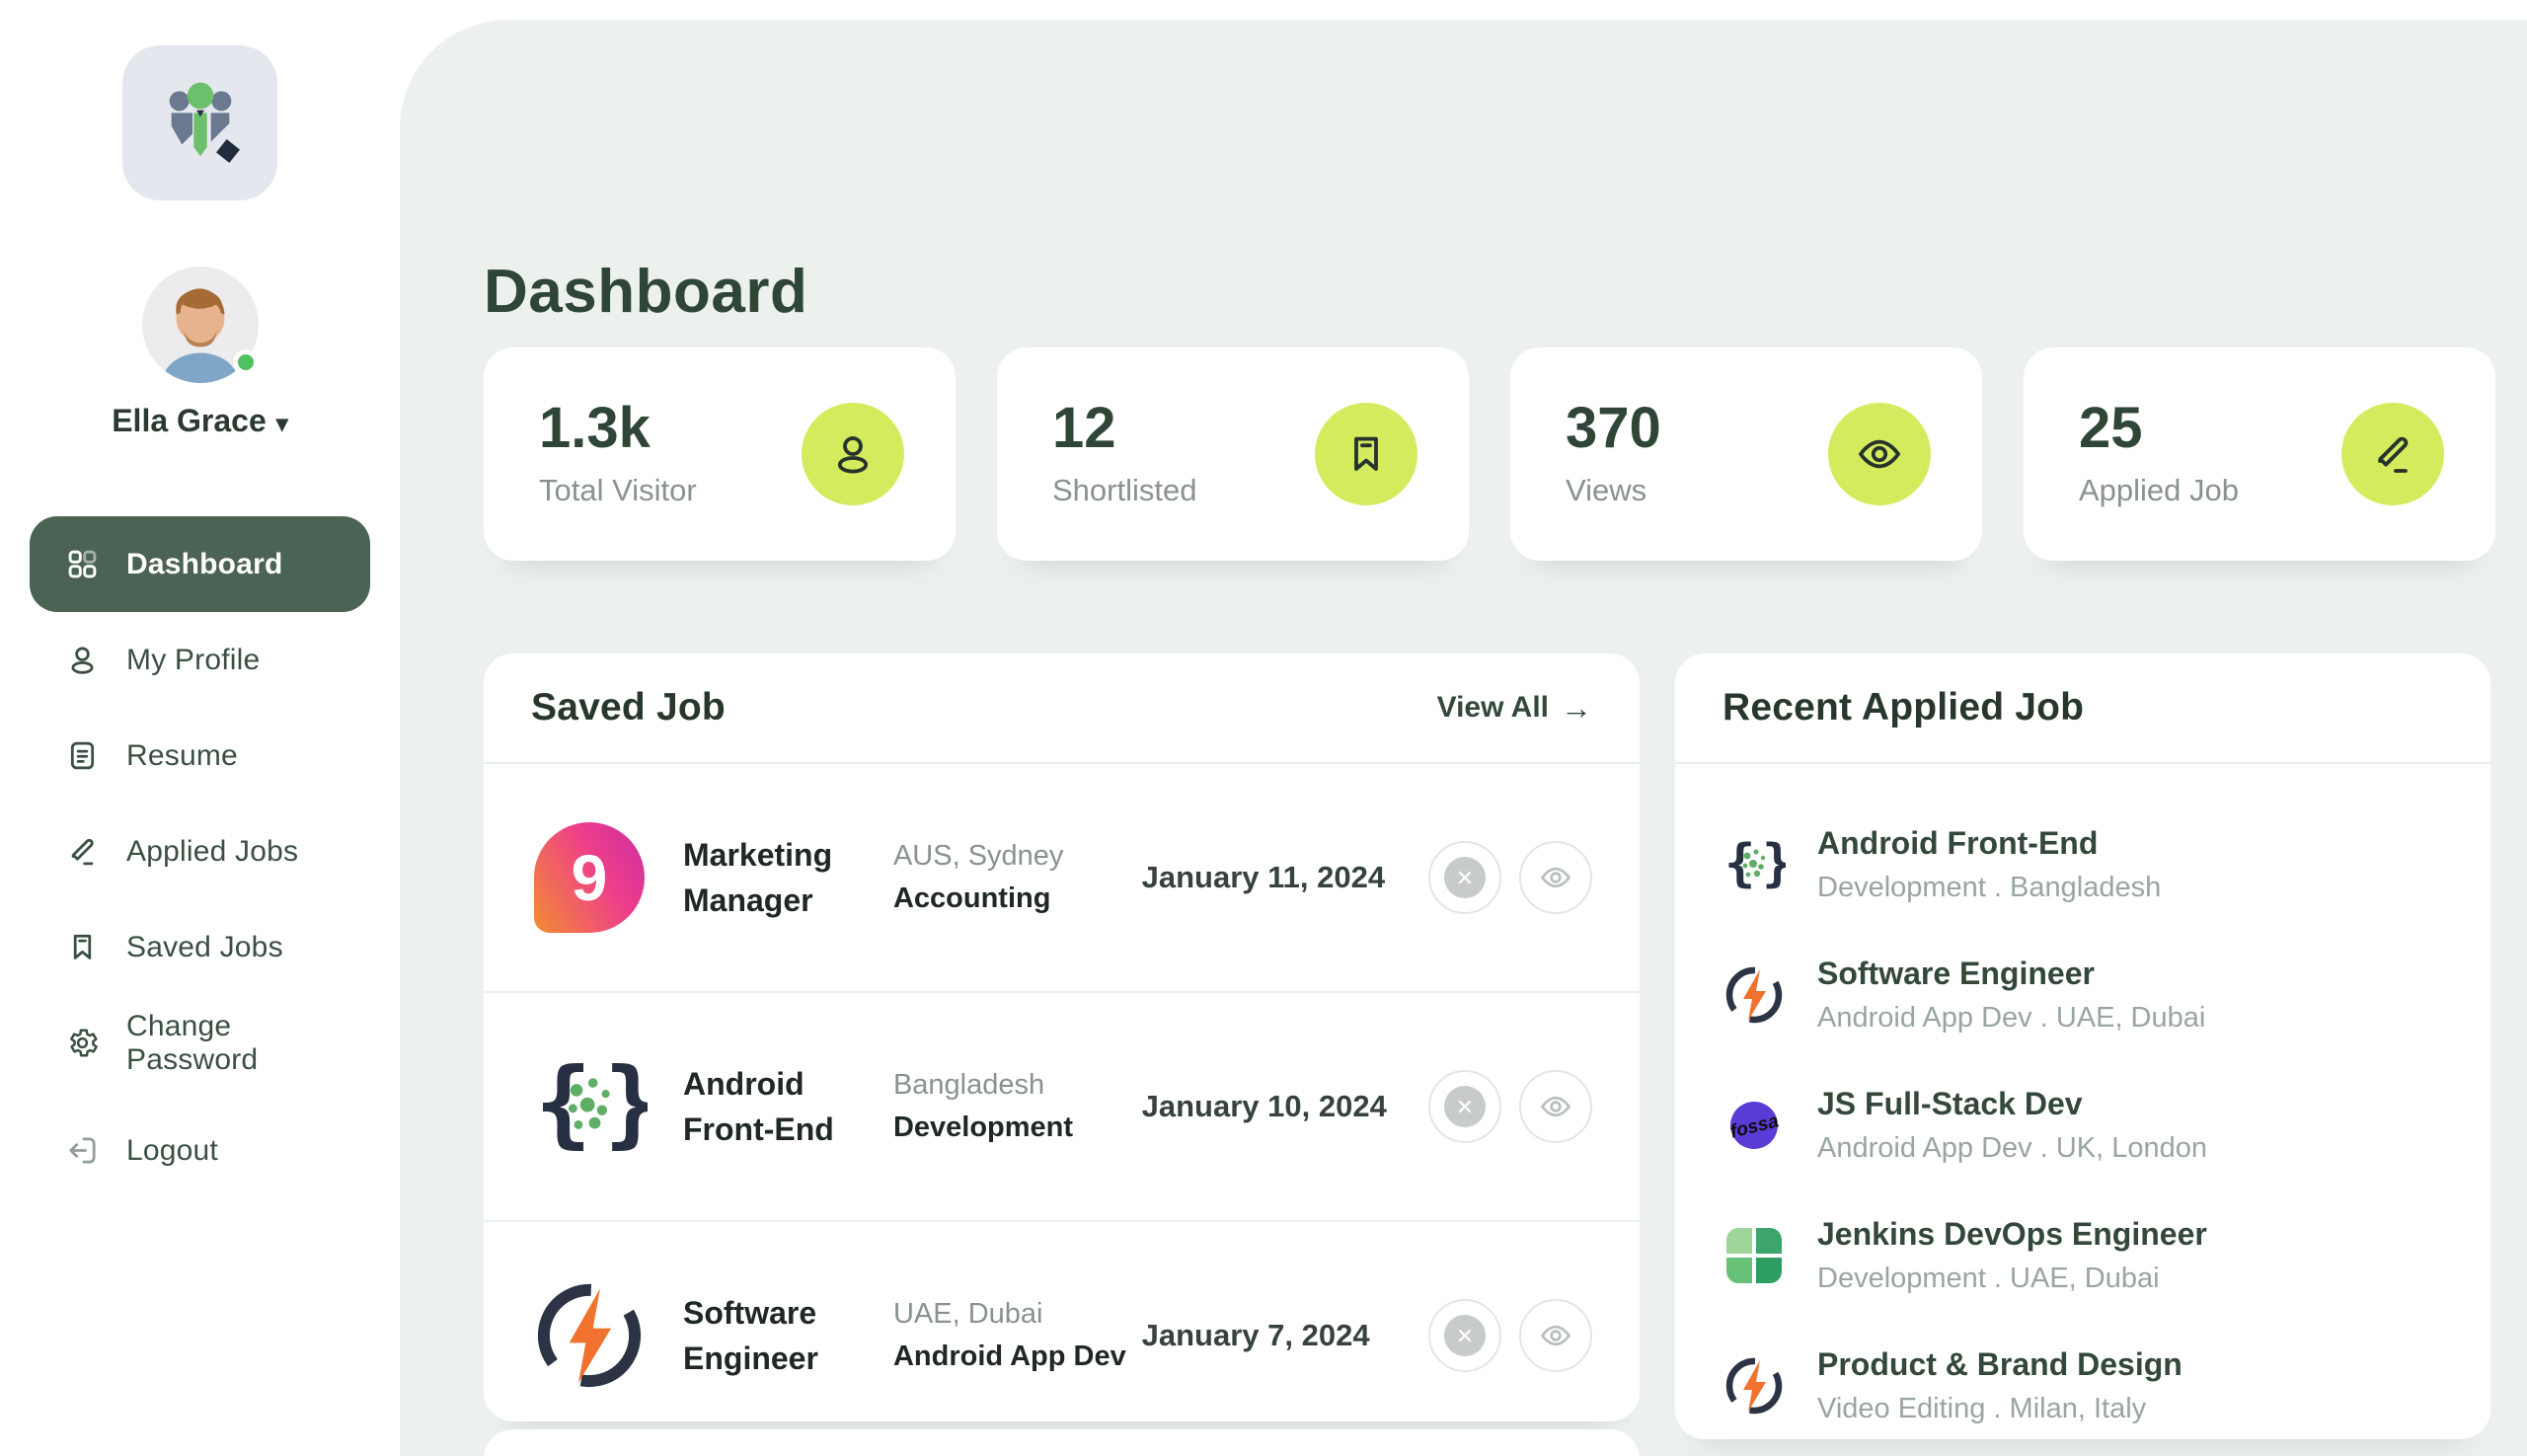  What do you see at coordinates (1754, 1125) in the screenshot?
I see `fossa-logo` at bounding box center [1754, 1125].